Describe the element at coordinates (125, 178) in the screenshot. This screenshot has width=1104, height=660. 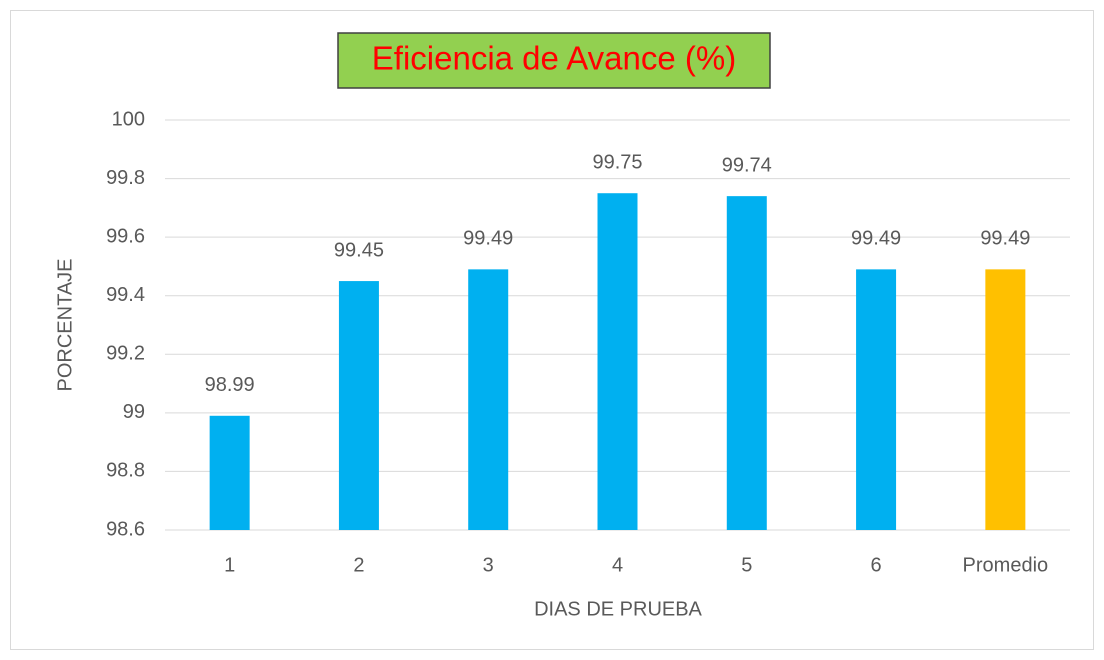
I see `y-tick-label: 99.8` at that location.